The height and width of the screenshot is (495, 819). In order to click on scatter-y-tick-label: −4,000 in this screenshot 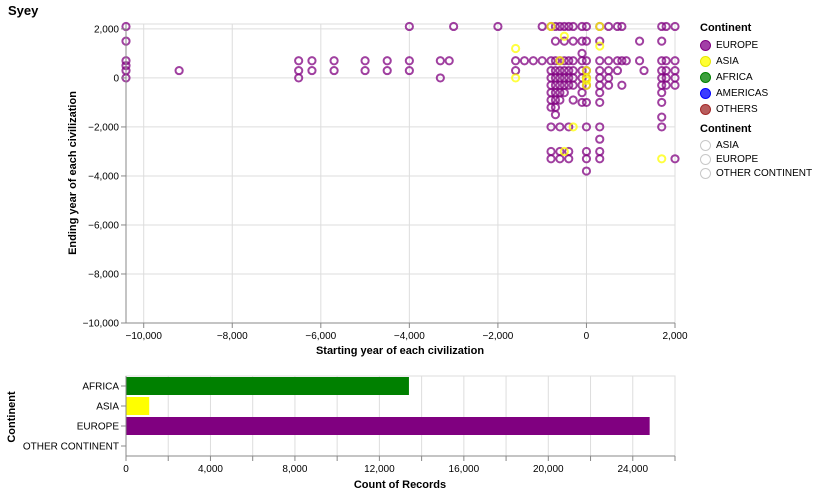, I will do `click(103, 176)`.